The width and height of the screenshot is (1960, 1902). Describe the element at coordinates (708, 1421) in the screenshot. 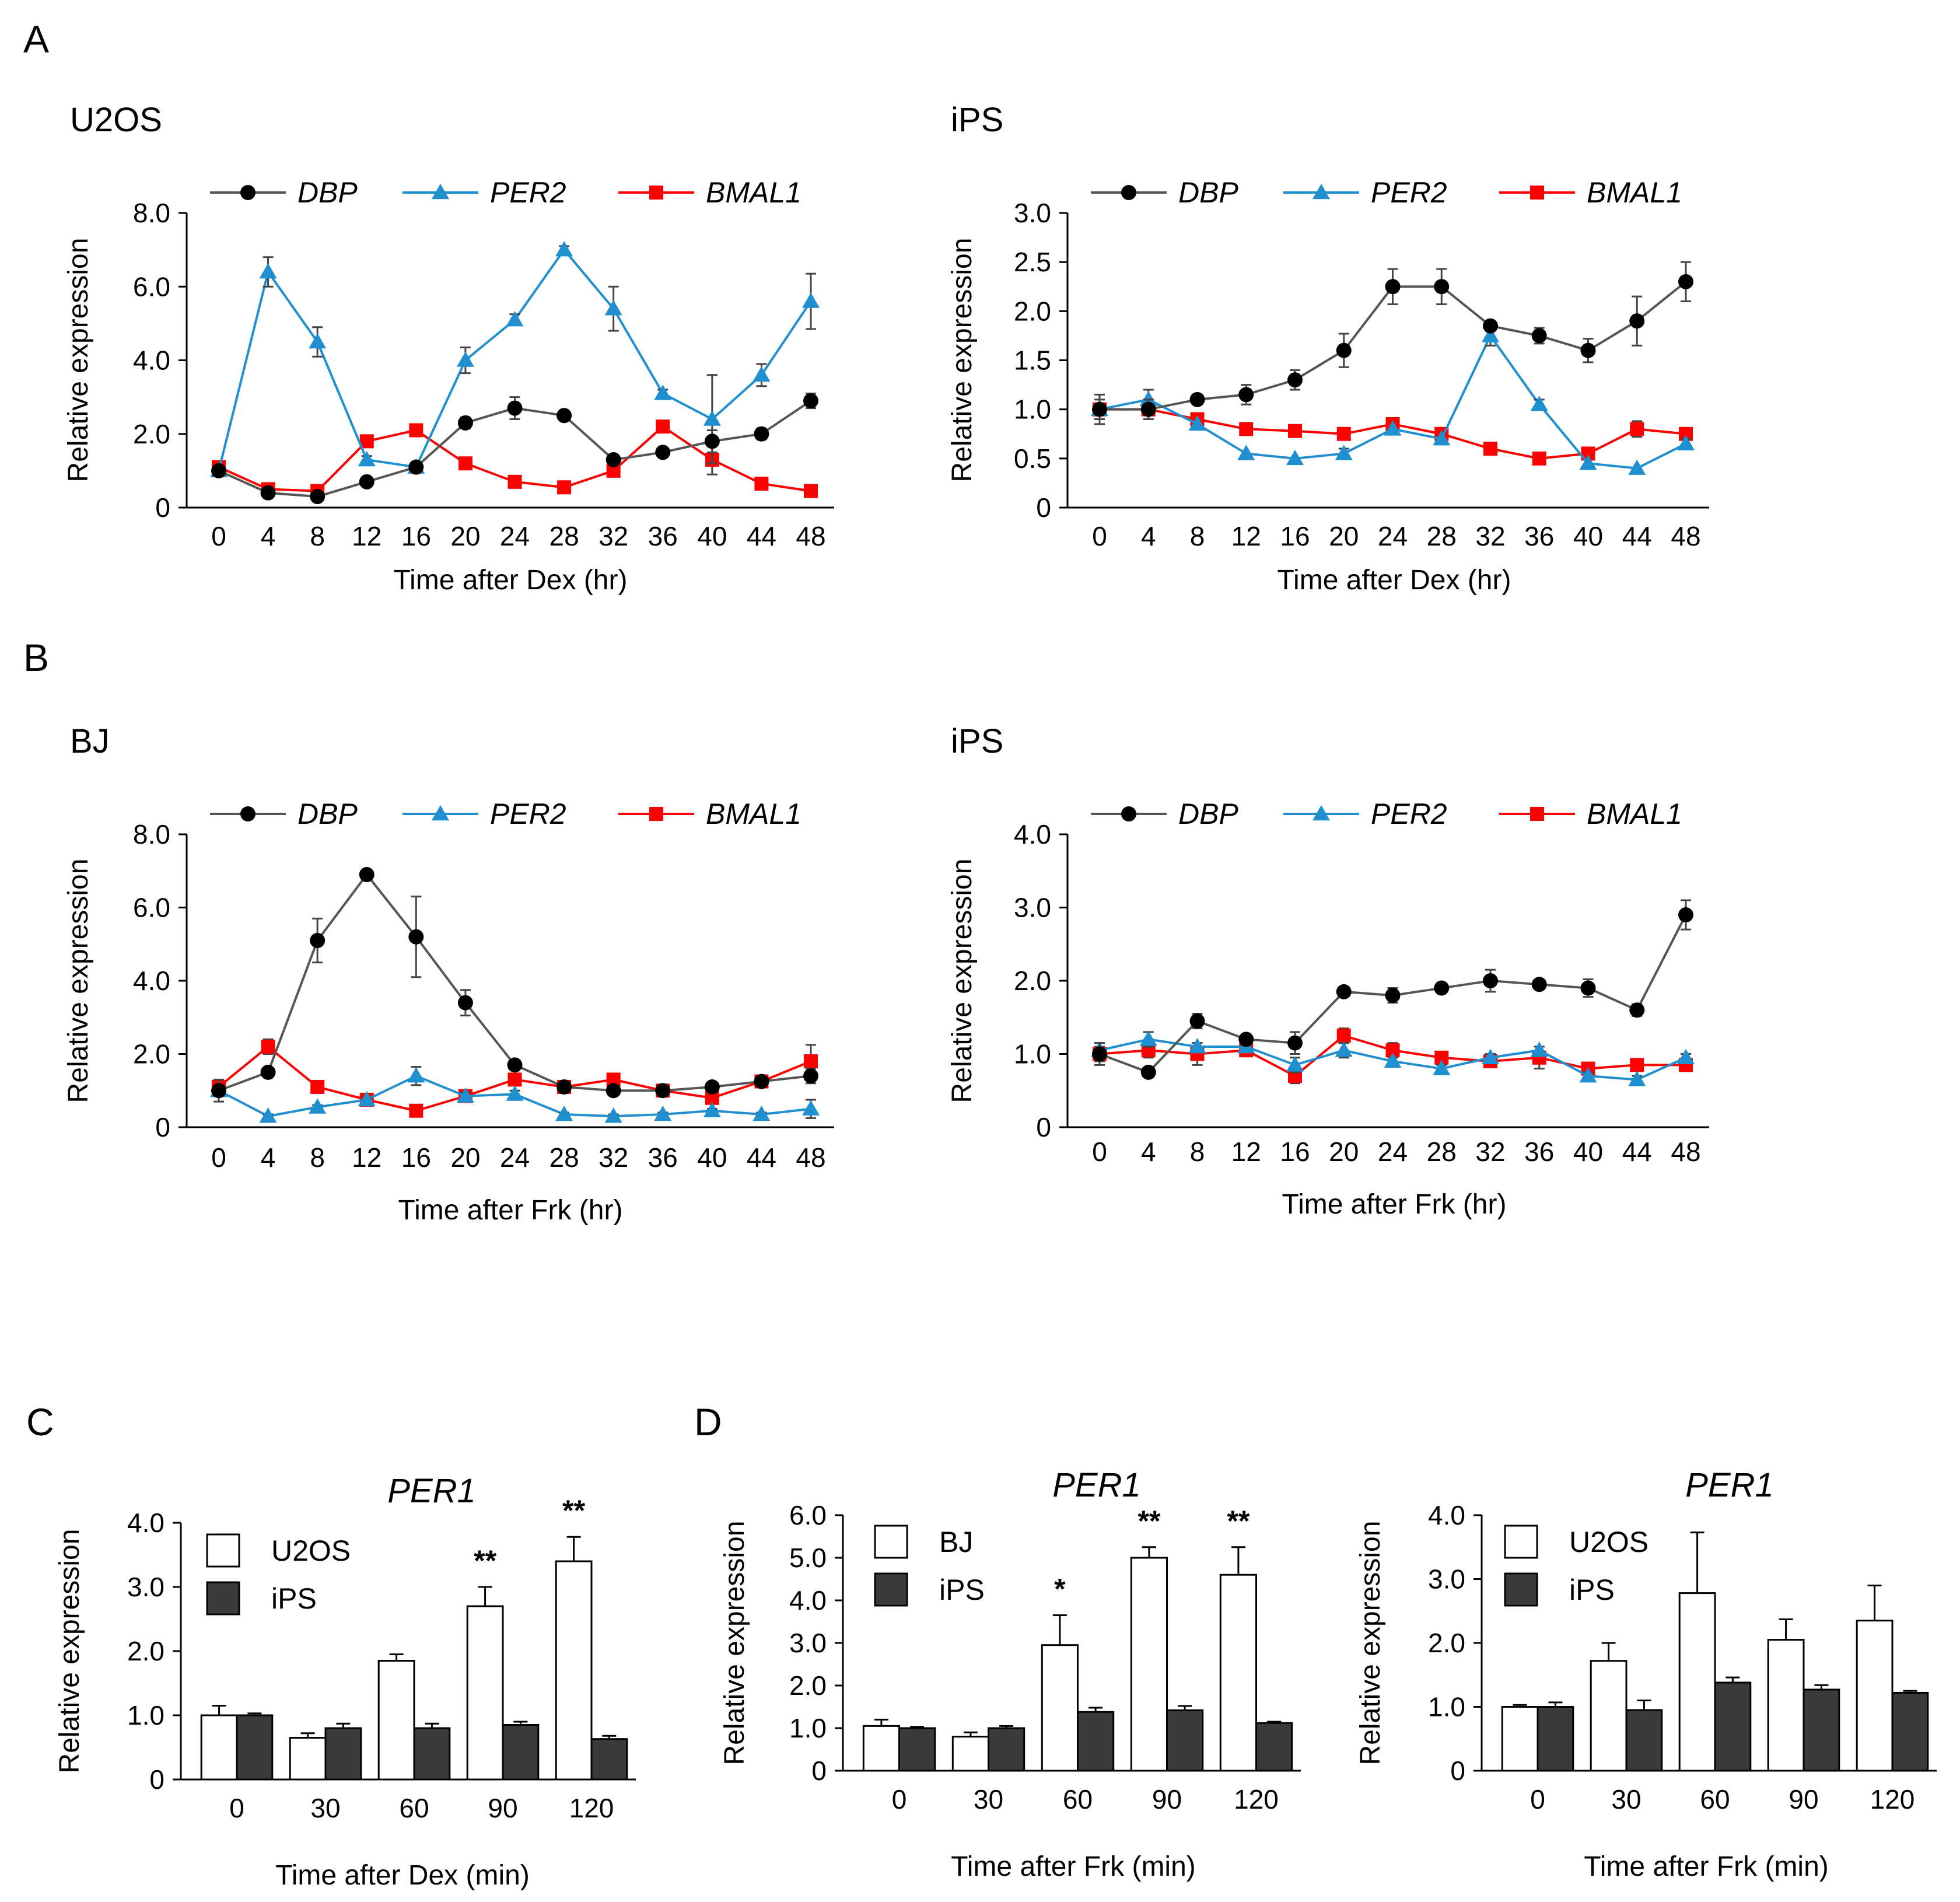

I see `panel-label-d: D` at that location.